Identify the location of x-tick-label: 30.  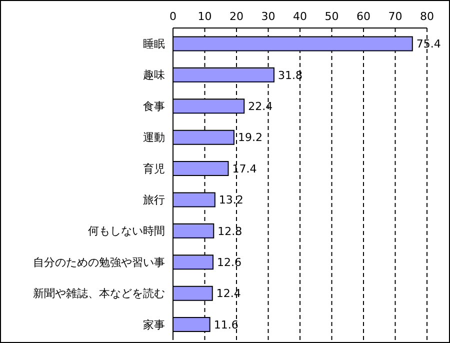
(268, 16).